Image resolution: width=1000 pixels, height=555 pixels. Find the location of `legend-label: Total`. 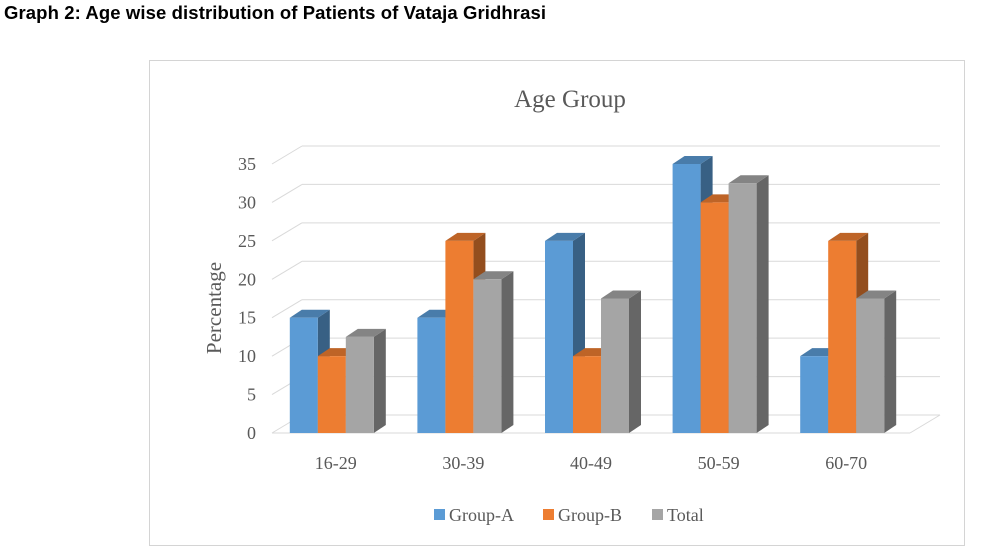

legend-label: Total is located at coordinates (685, 515).